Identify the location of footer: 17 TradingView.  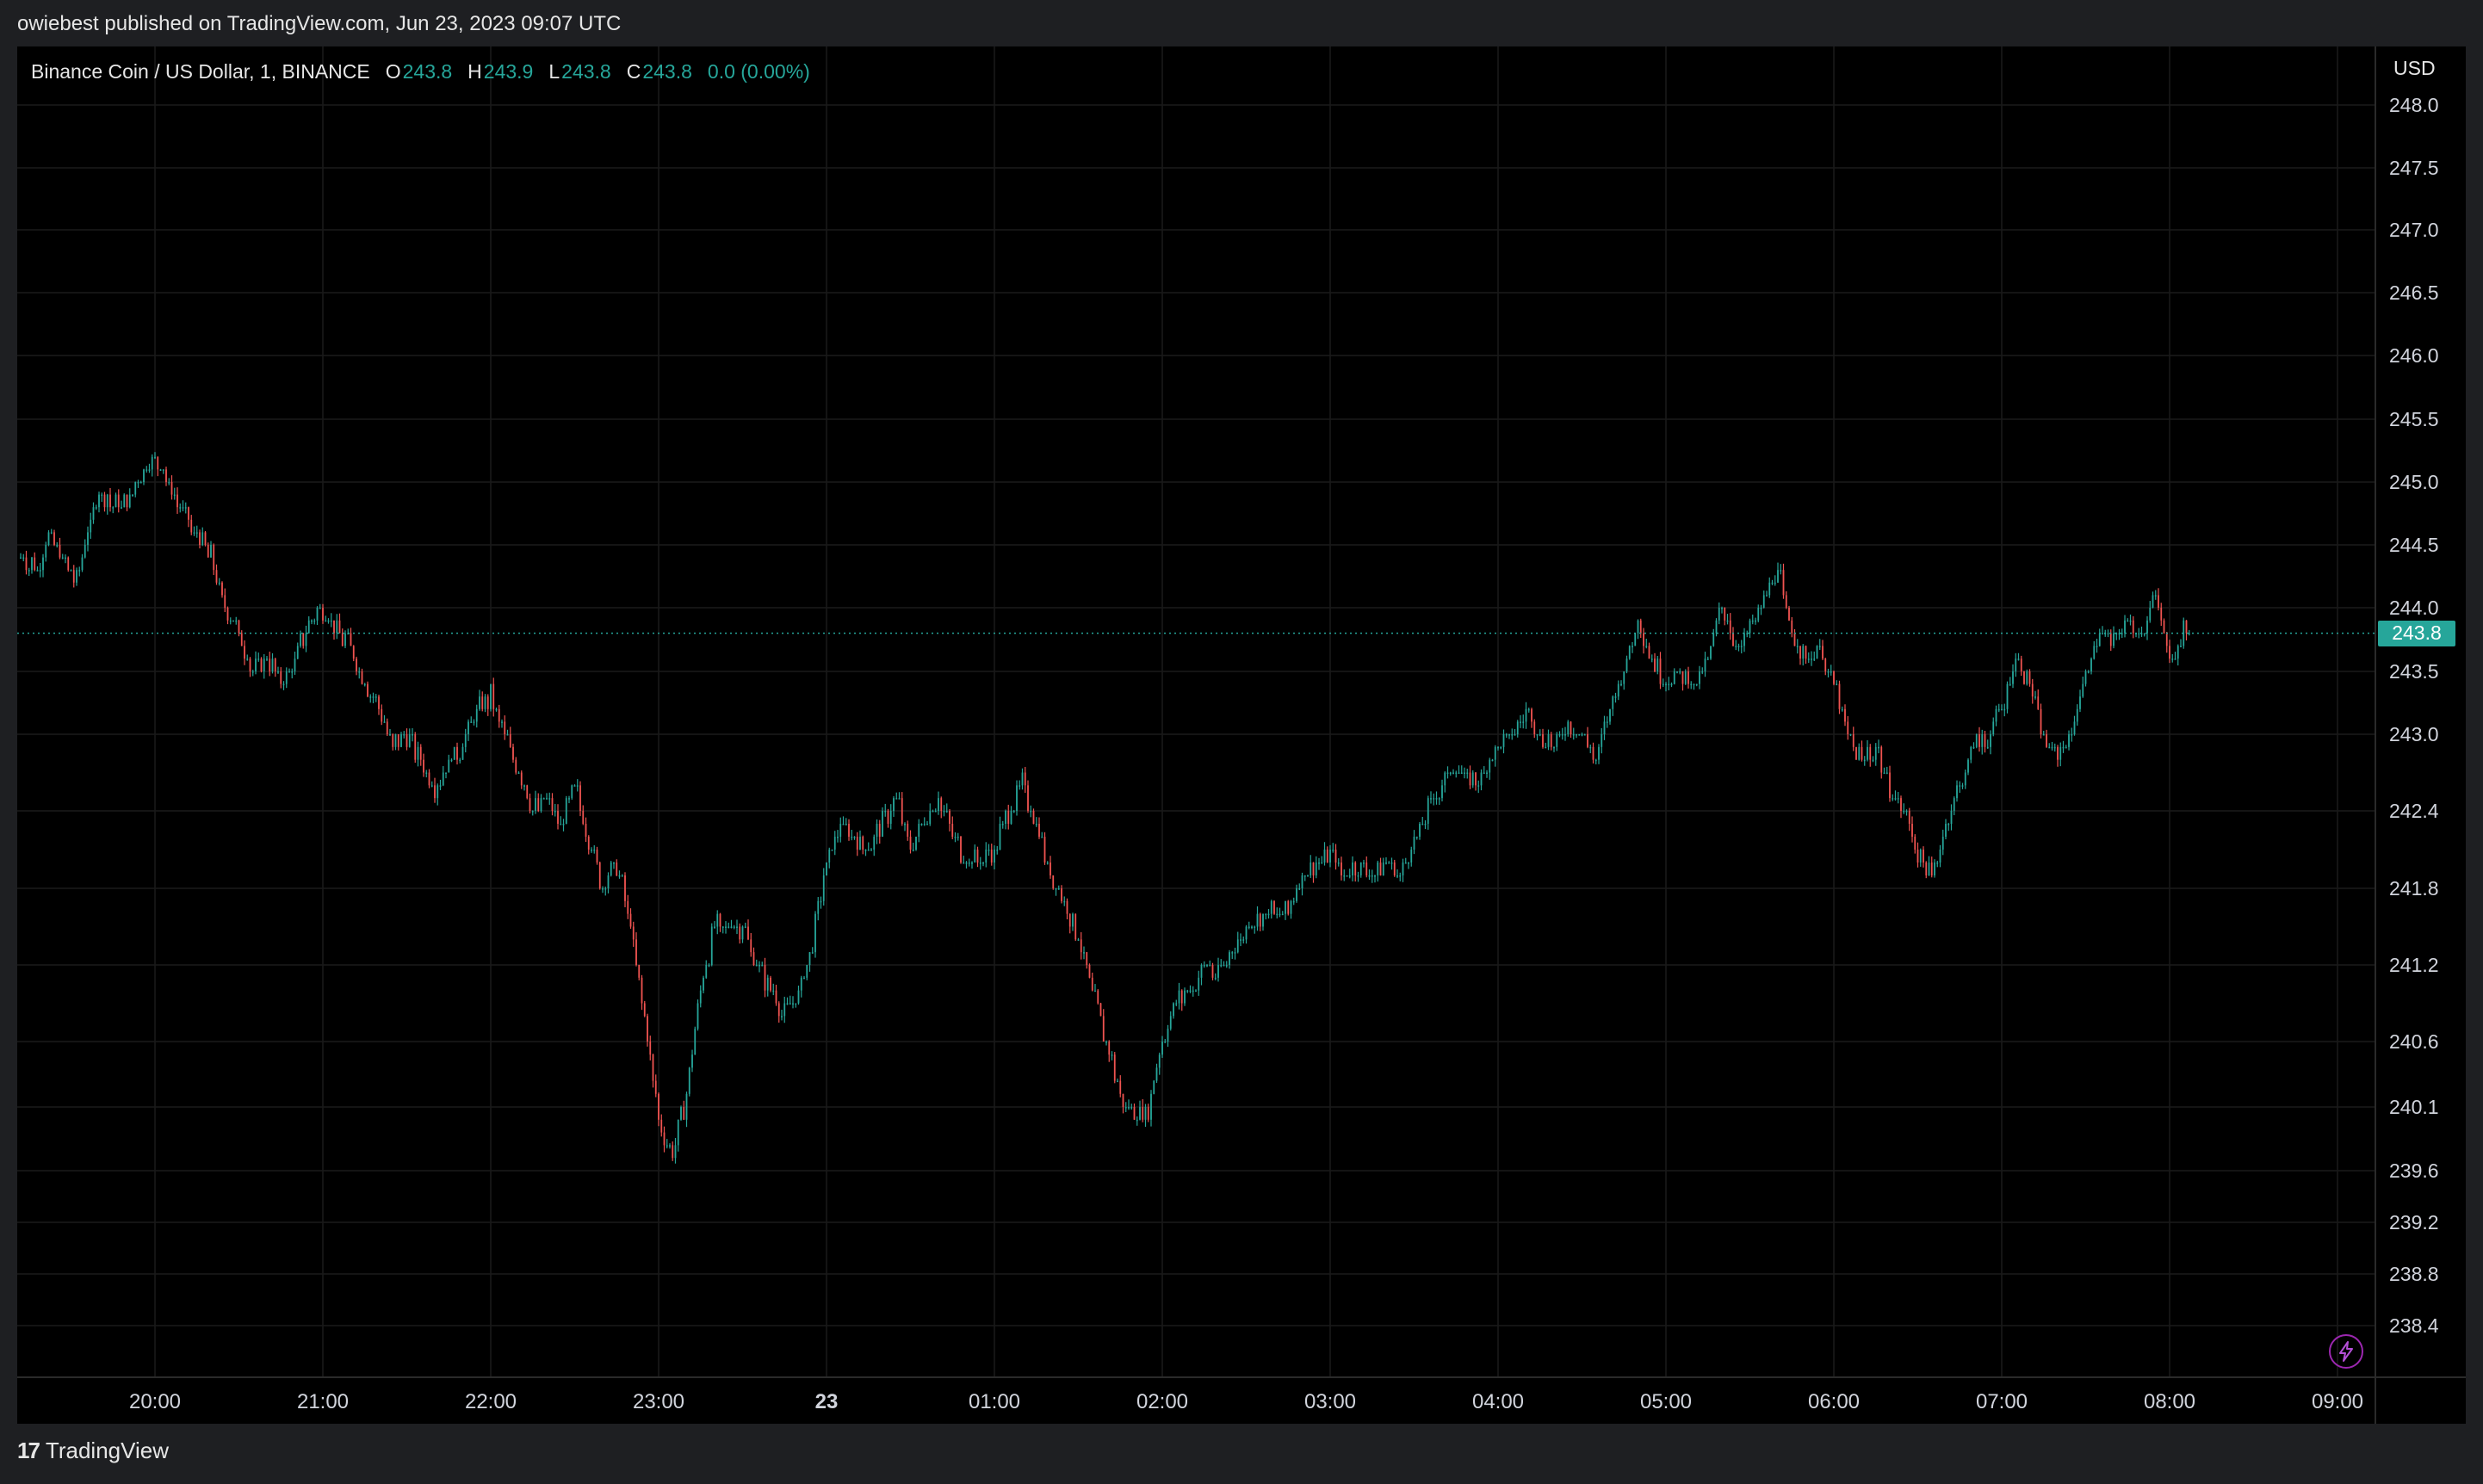
(93, 1451).